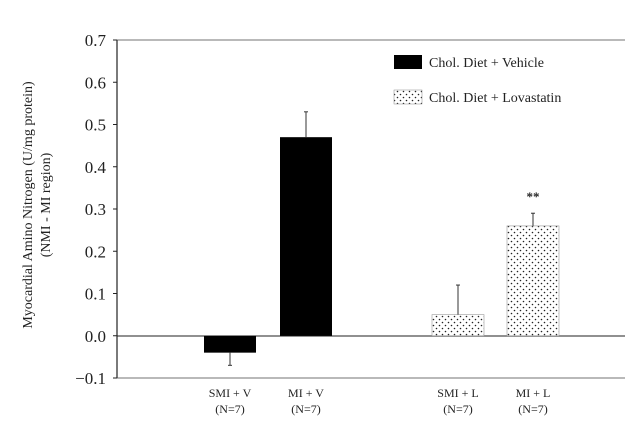 Image resolution: width=638 pixels, height=423 pixels. What do you see at coordinates (96, 167) in the screenshot?
I see `y-tick-label: 0.4` at bounding box center [96, 167].